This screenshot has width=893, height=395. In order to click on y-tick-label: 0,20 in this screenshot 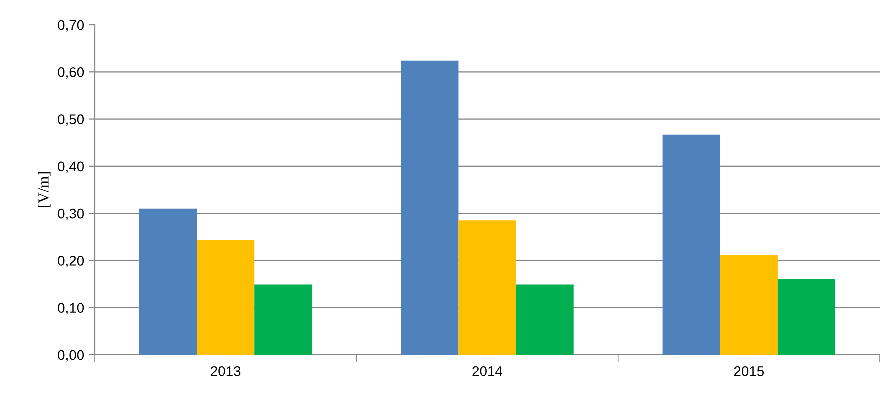, I will do `click(71, 262)`.